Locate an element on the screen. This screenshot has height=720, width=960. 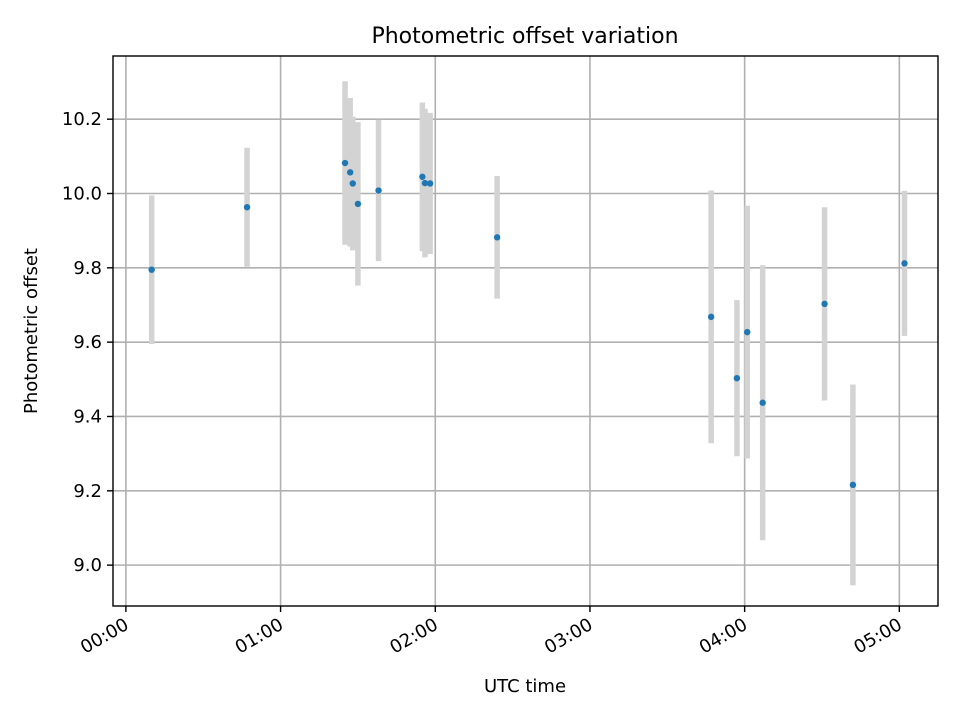
y-axis-label: Photometric offset is located at coordinates (31, 331).